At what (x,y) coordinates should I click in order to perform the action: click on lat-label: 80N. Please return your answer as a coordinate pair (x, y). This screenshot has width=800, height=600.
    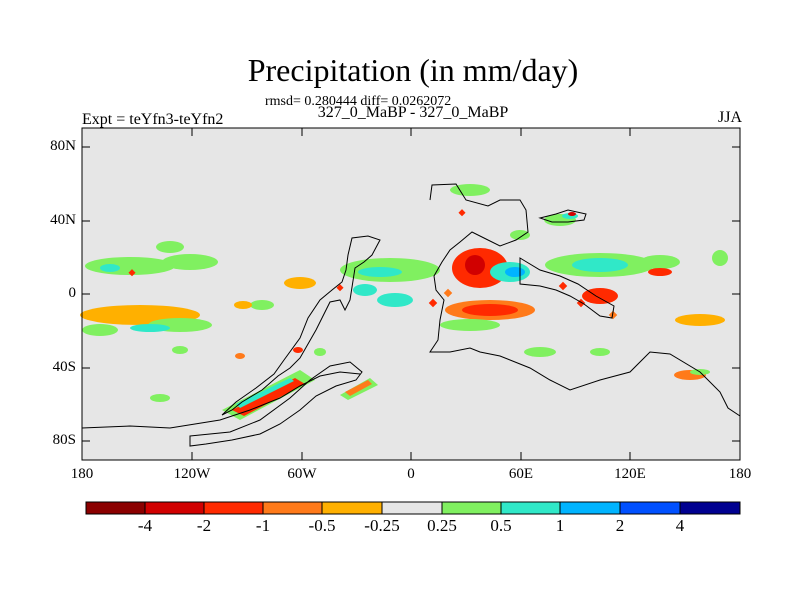
    Looking at the image, I should click on (63, 146).